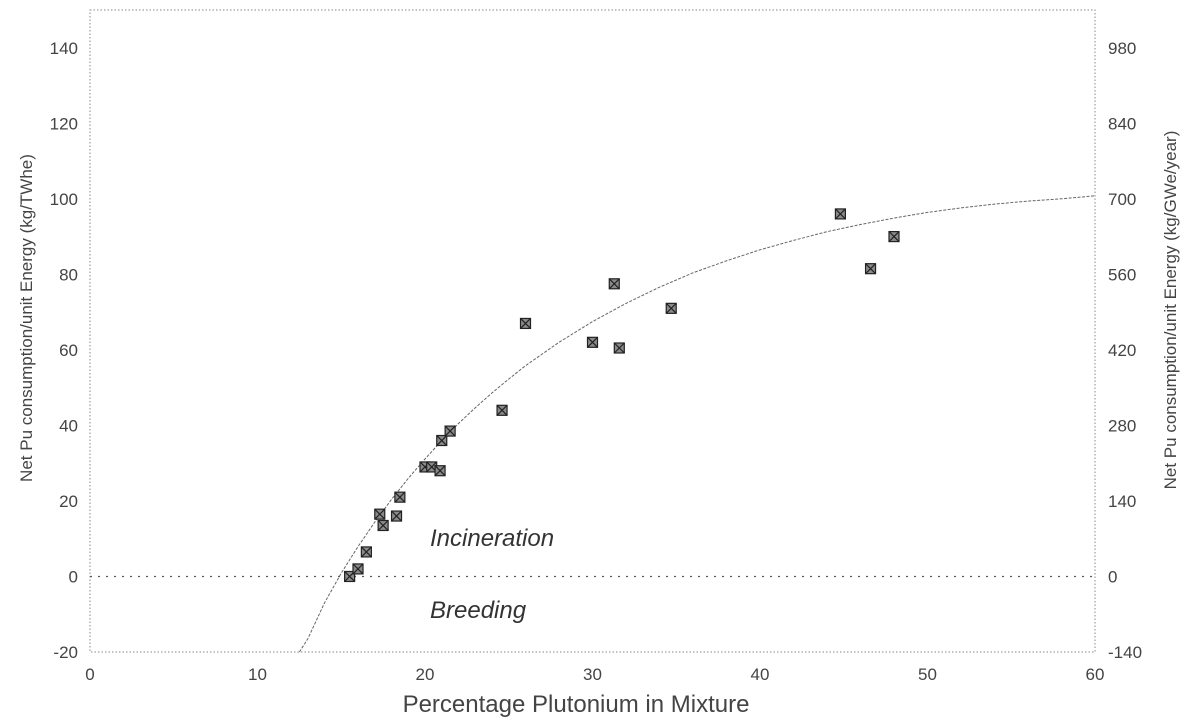 The width and height of the screenshot is (1192, 720). Describe the element at coordinates (64, 123) in the screenshot. I see `y-tick-label: 120` at that location.